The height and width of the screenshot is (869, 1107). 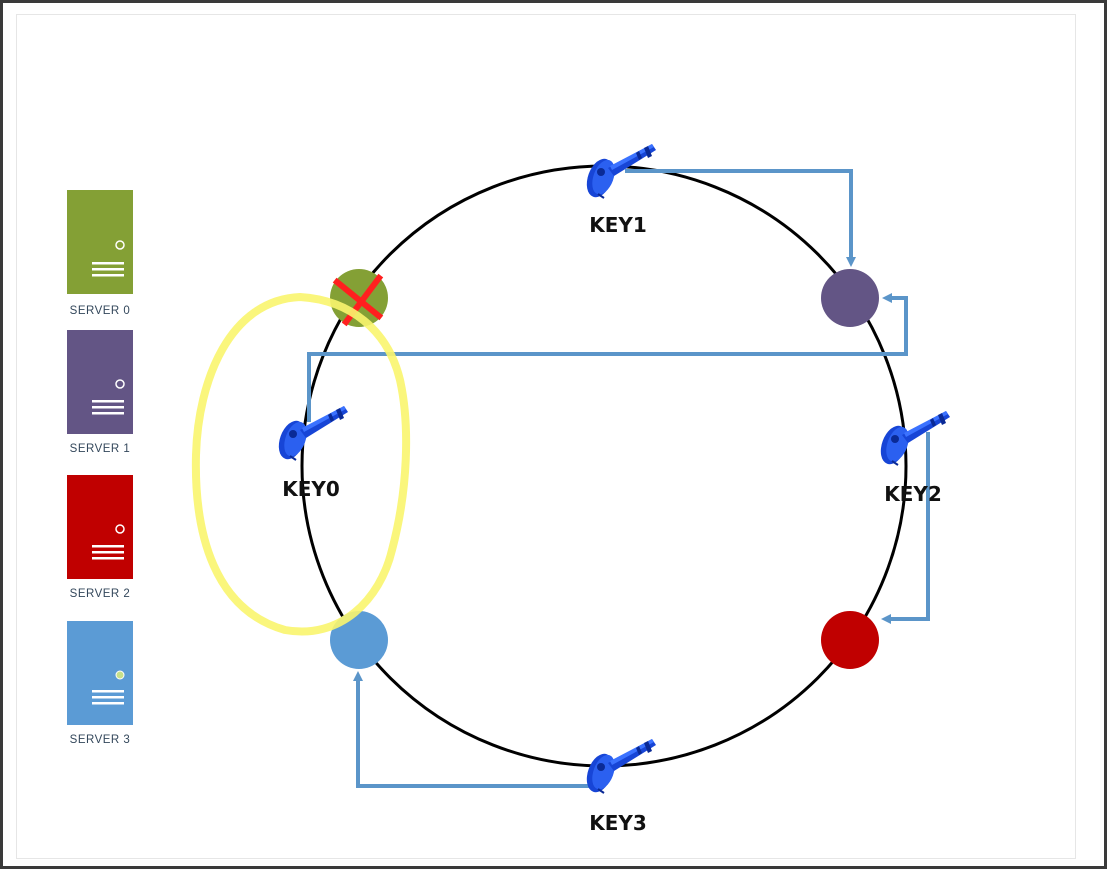 I want to click on arrow-key0-to-server1, so click(x=607, y=357).